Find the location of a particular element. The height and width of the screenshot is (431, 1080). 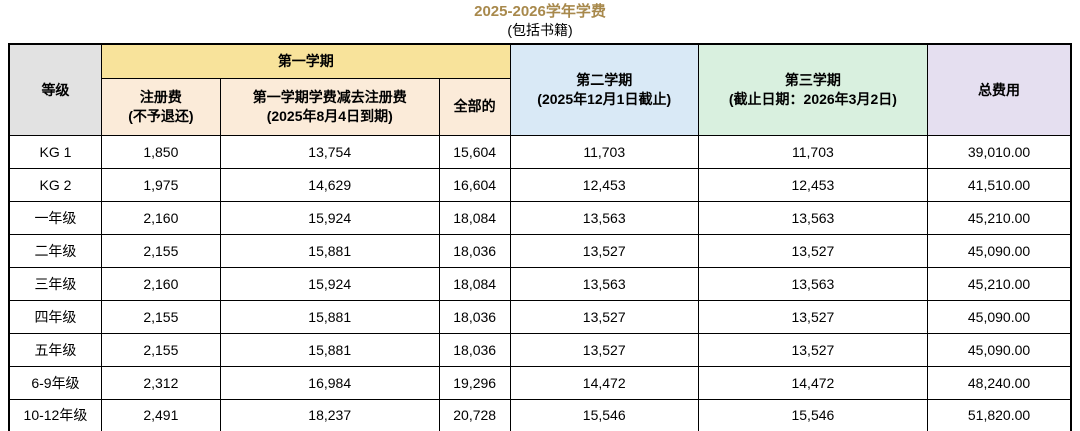

header-semester3: 第三学期 (截止日期：2026年3月2日) is located at coordinates (813, 89).